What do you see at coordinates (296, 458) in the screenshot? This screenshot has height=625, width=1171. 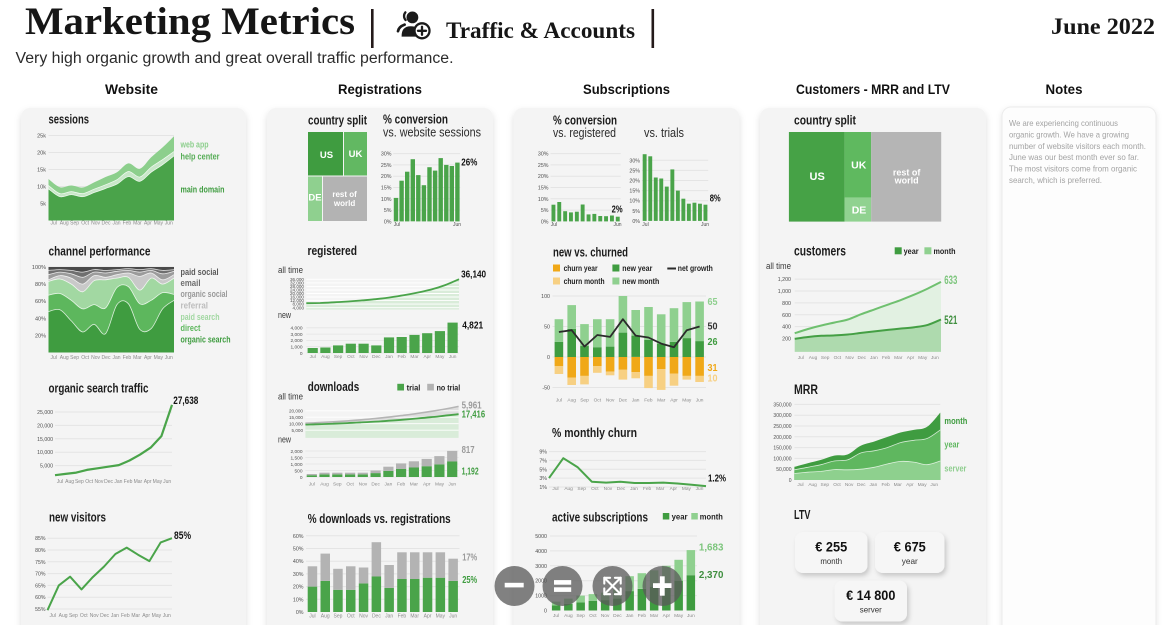 I see `svg-text: 1,500` at bounding box center [296, 458].